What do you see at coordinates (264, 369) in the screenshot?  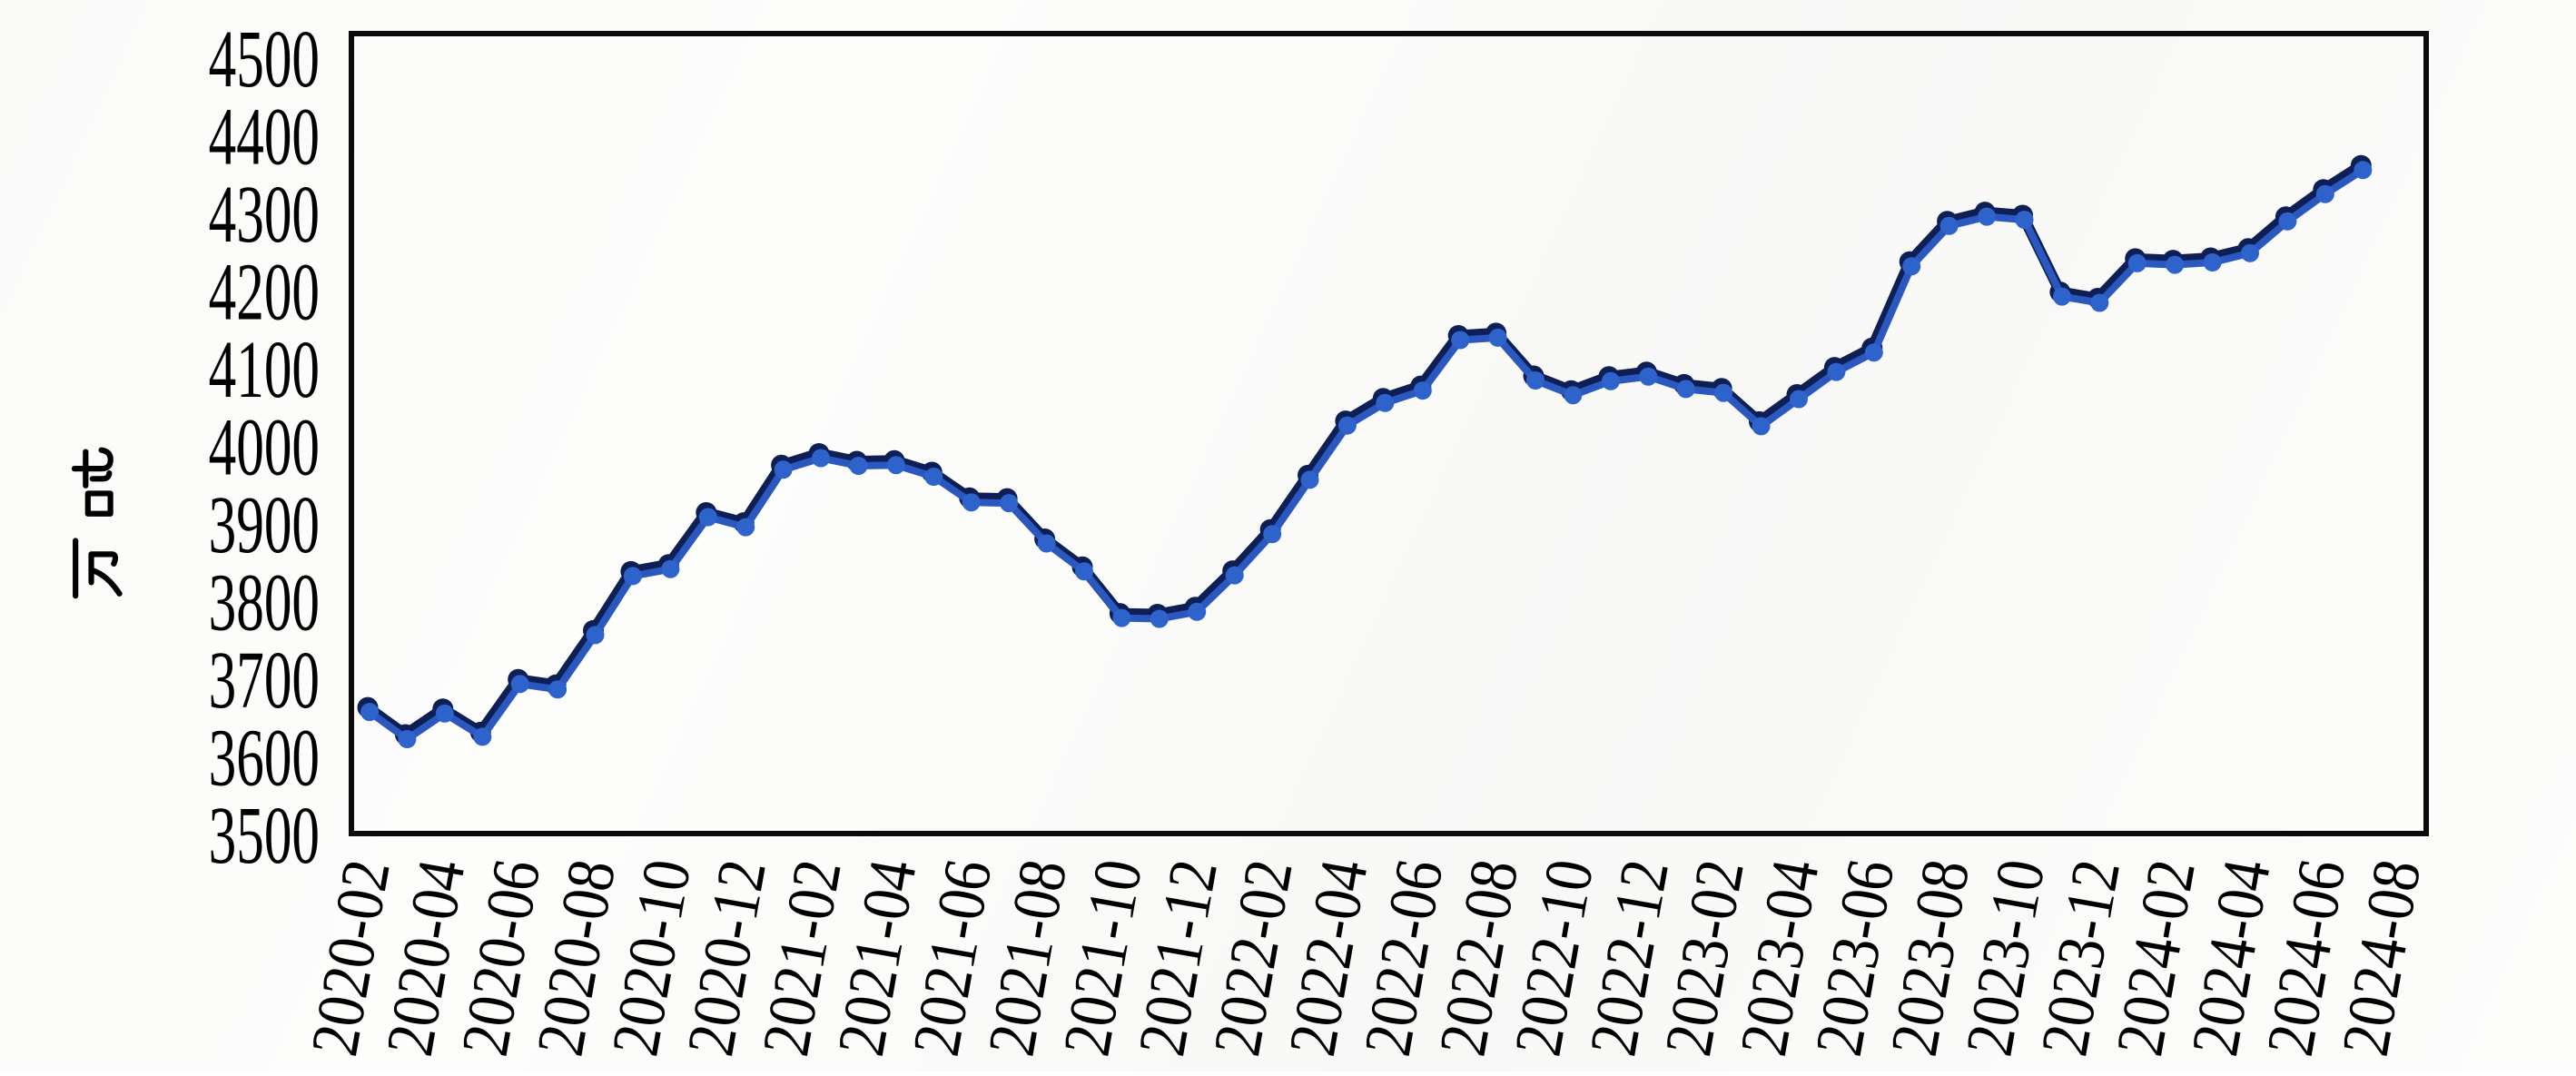 I see `y-tick-label: 4100` at bounding box center [264, 369].